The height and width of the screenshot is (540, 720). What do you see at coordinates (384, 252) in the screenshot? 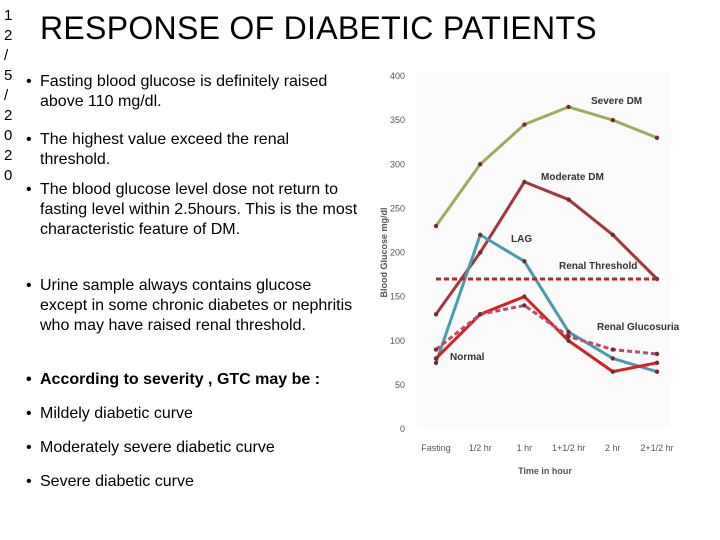
I see `y-axis-label: Blood Glucose mg/dl` at bounding box center [384, 252].